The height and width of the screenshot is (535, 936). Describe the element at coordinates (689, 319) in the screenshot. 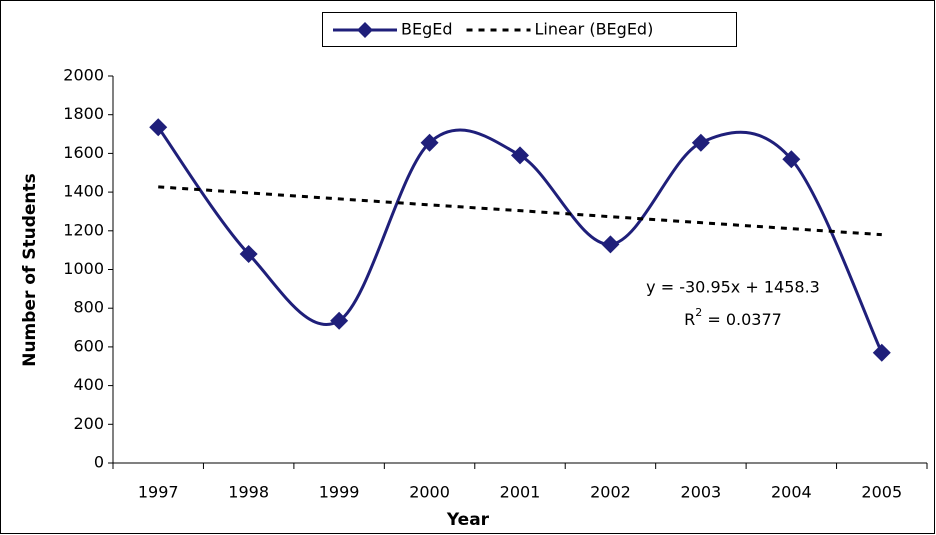

I see `r-squared-base: R` at that location.